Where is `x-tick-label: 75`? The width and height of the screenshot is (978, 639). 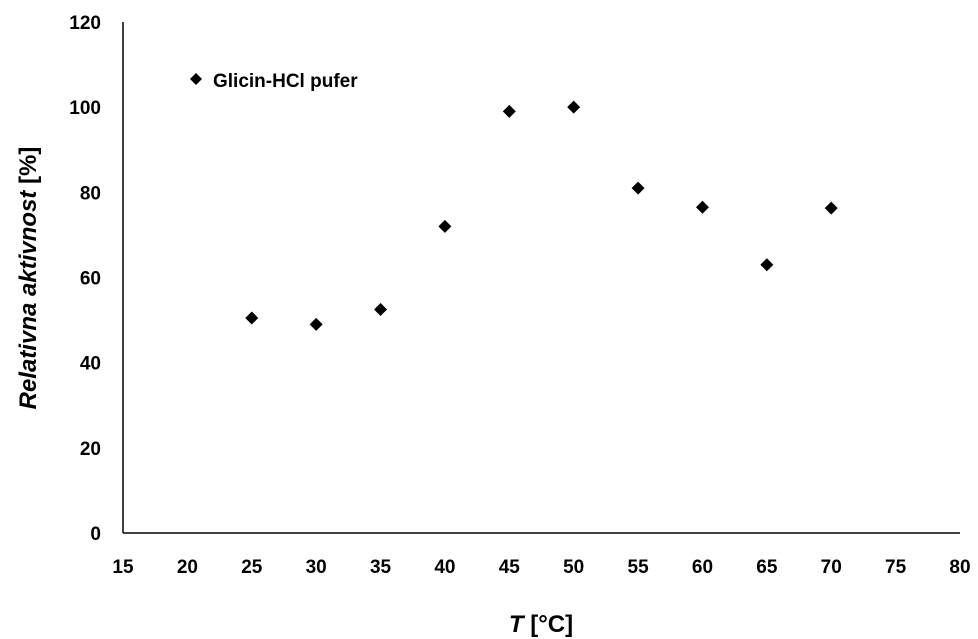
x-tick-label: 75 is located at coordinates (896, 567).